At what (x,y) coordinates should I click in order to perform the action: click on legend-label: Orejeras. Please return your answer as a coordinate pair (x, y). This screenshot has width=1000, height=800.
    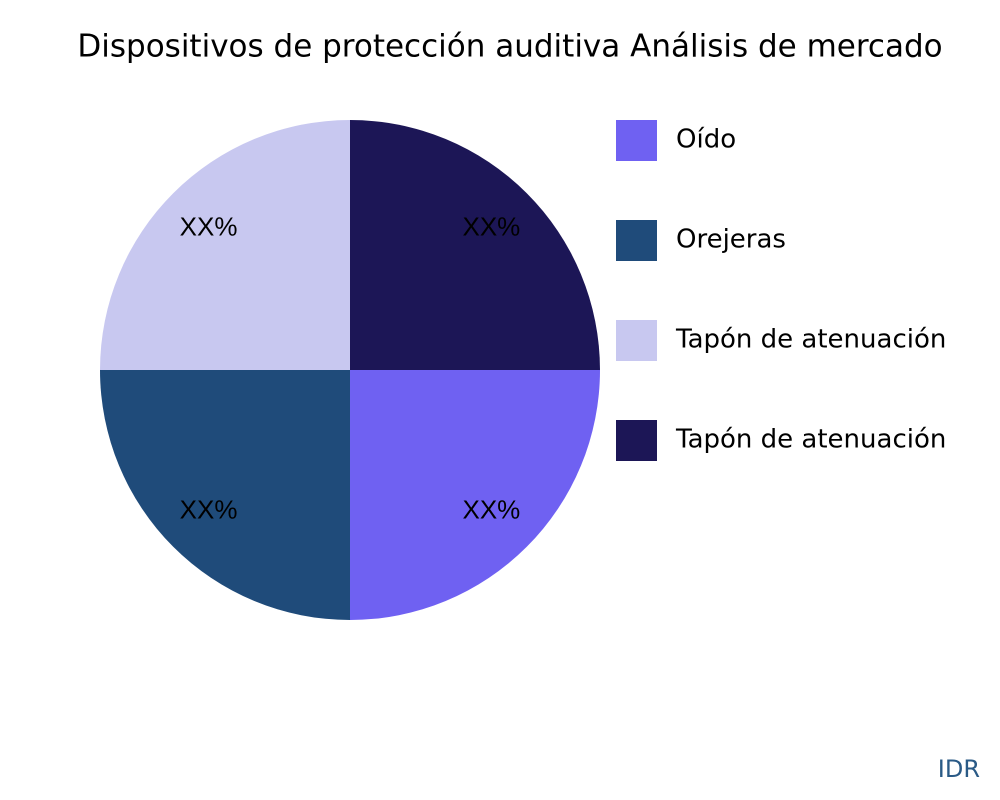
    Looking at the image, I should click on (731, 240).